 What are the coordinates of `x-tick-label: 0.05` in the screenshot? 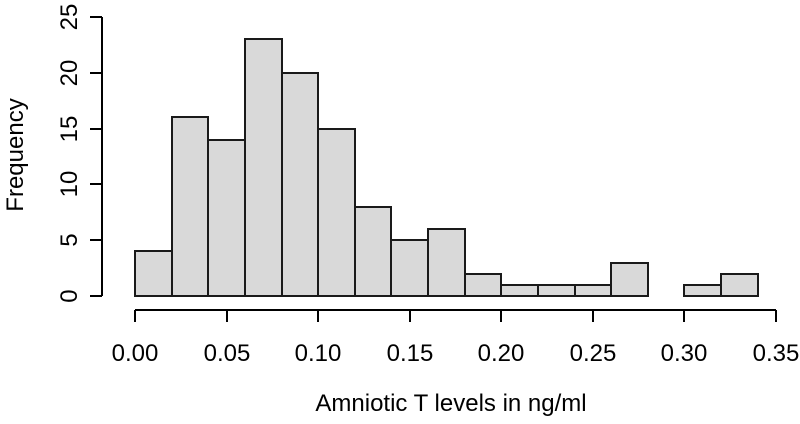 It's located at (227, 353).